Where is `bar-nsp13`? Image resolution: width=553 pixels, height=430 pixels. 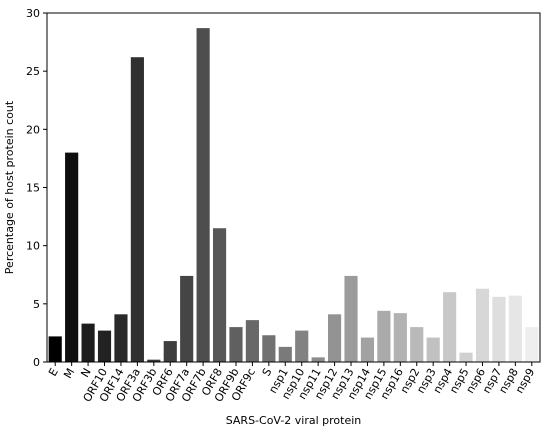 bar-nsp13 is located at coordinates (351, 318).